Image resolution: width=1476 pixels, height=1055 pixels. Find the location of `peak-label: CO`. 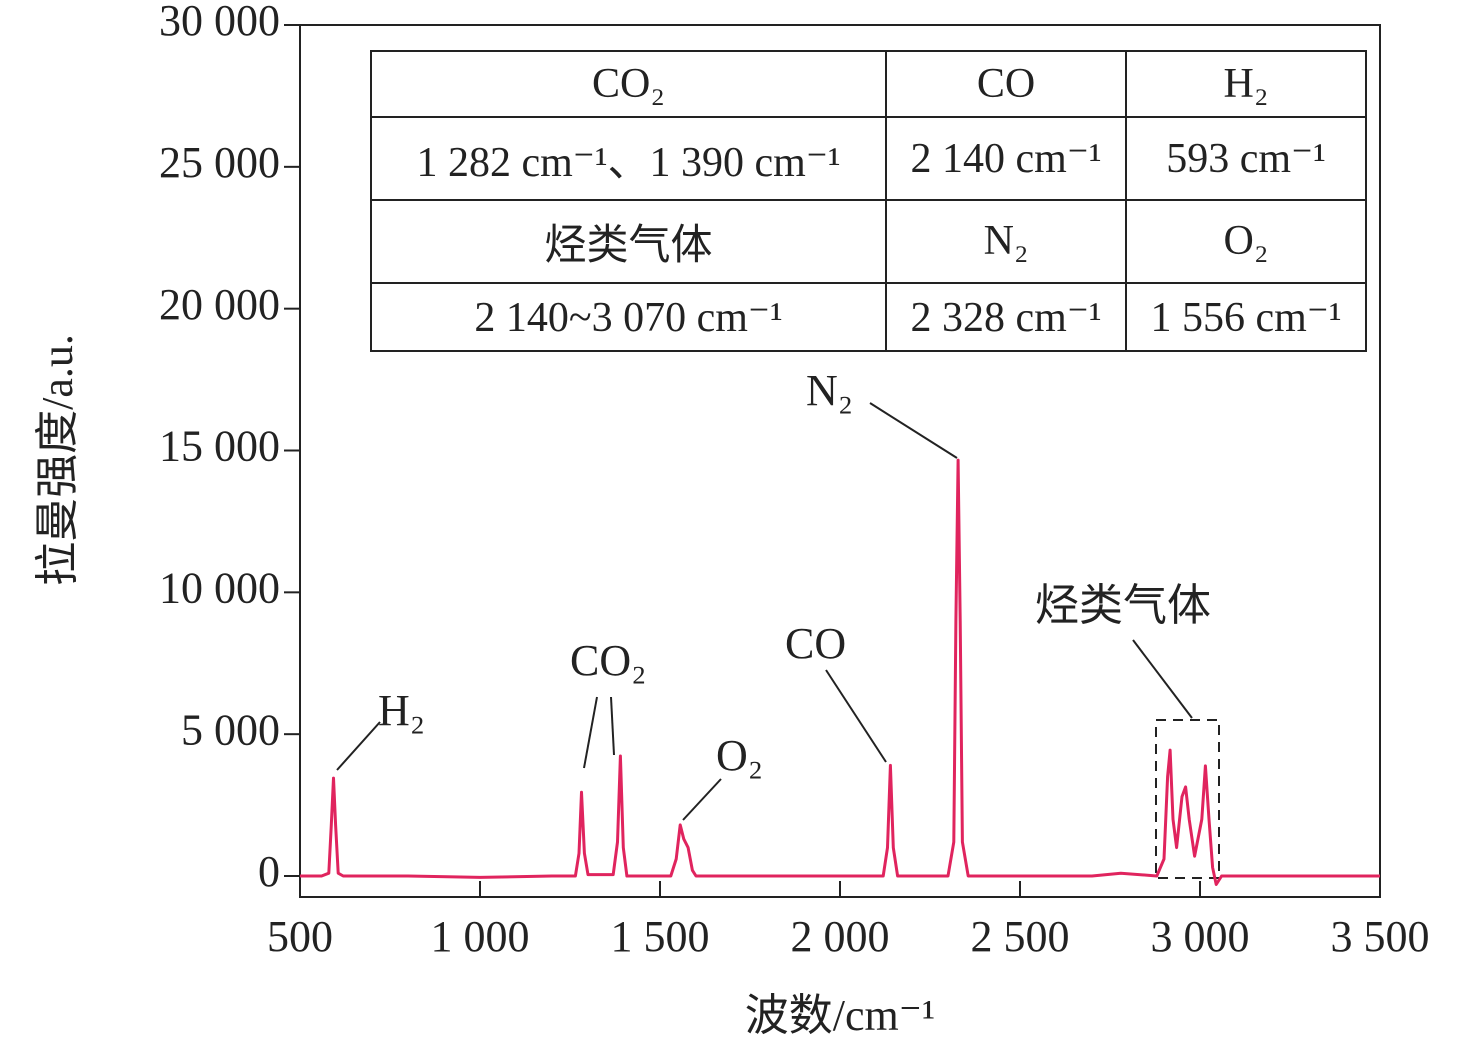

peak-label: CO is located at coordinates (815, 643).